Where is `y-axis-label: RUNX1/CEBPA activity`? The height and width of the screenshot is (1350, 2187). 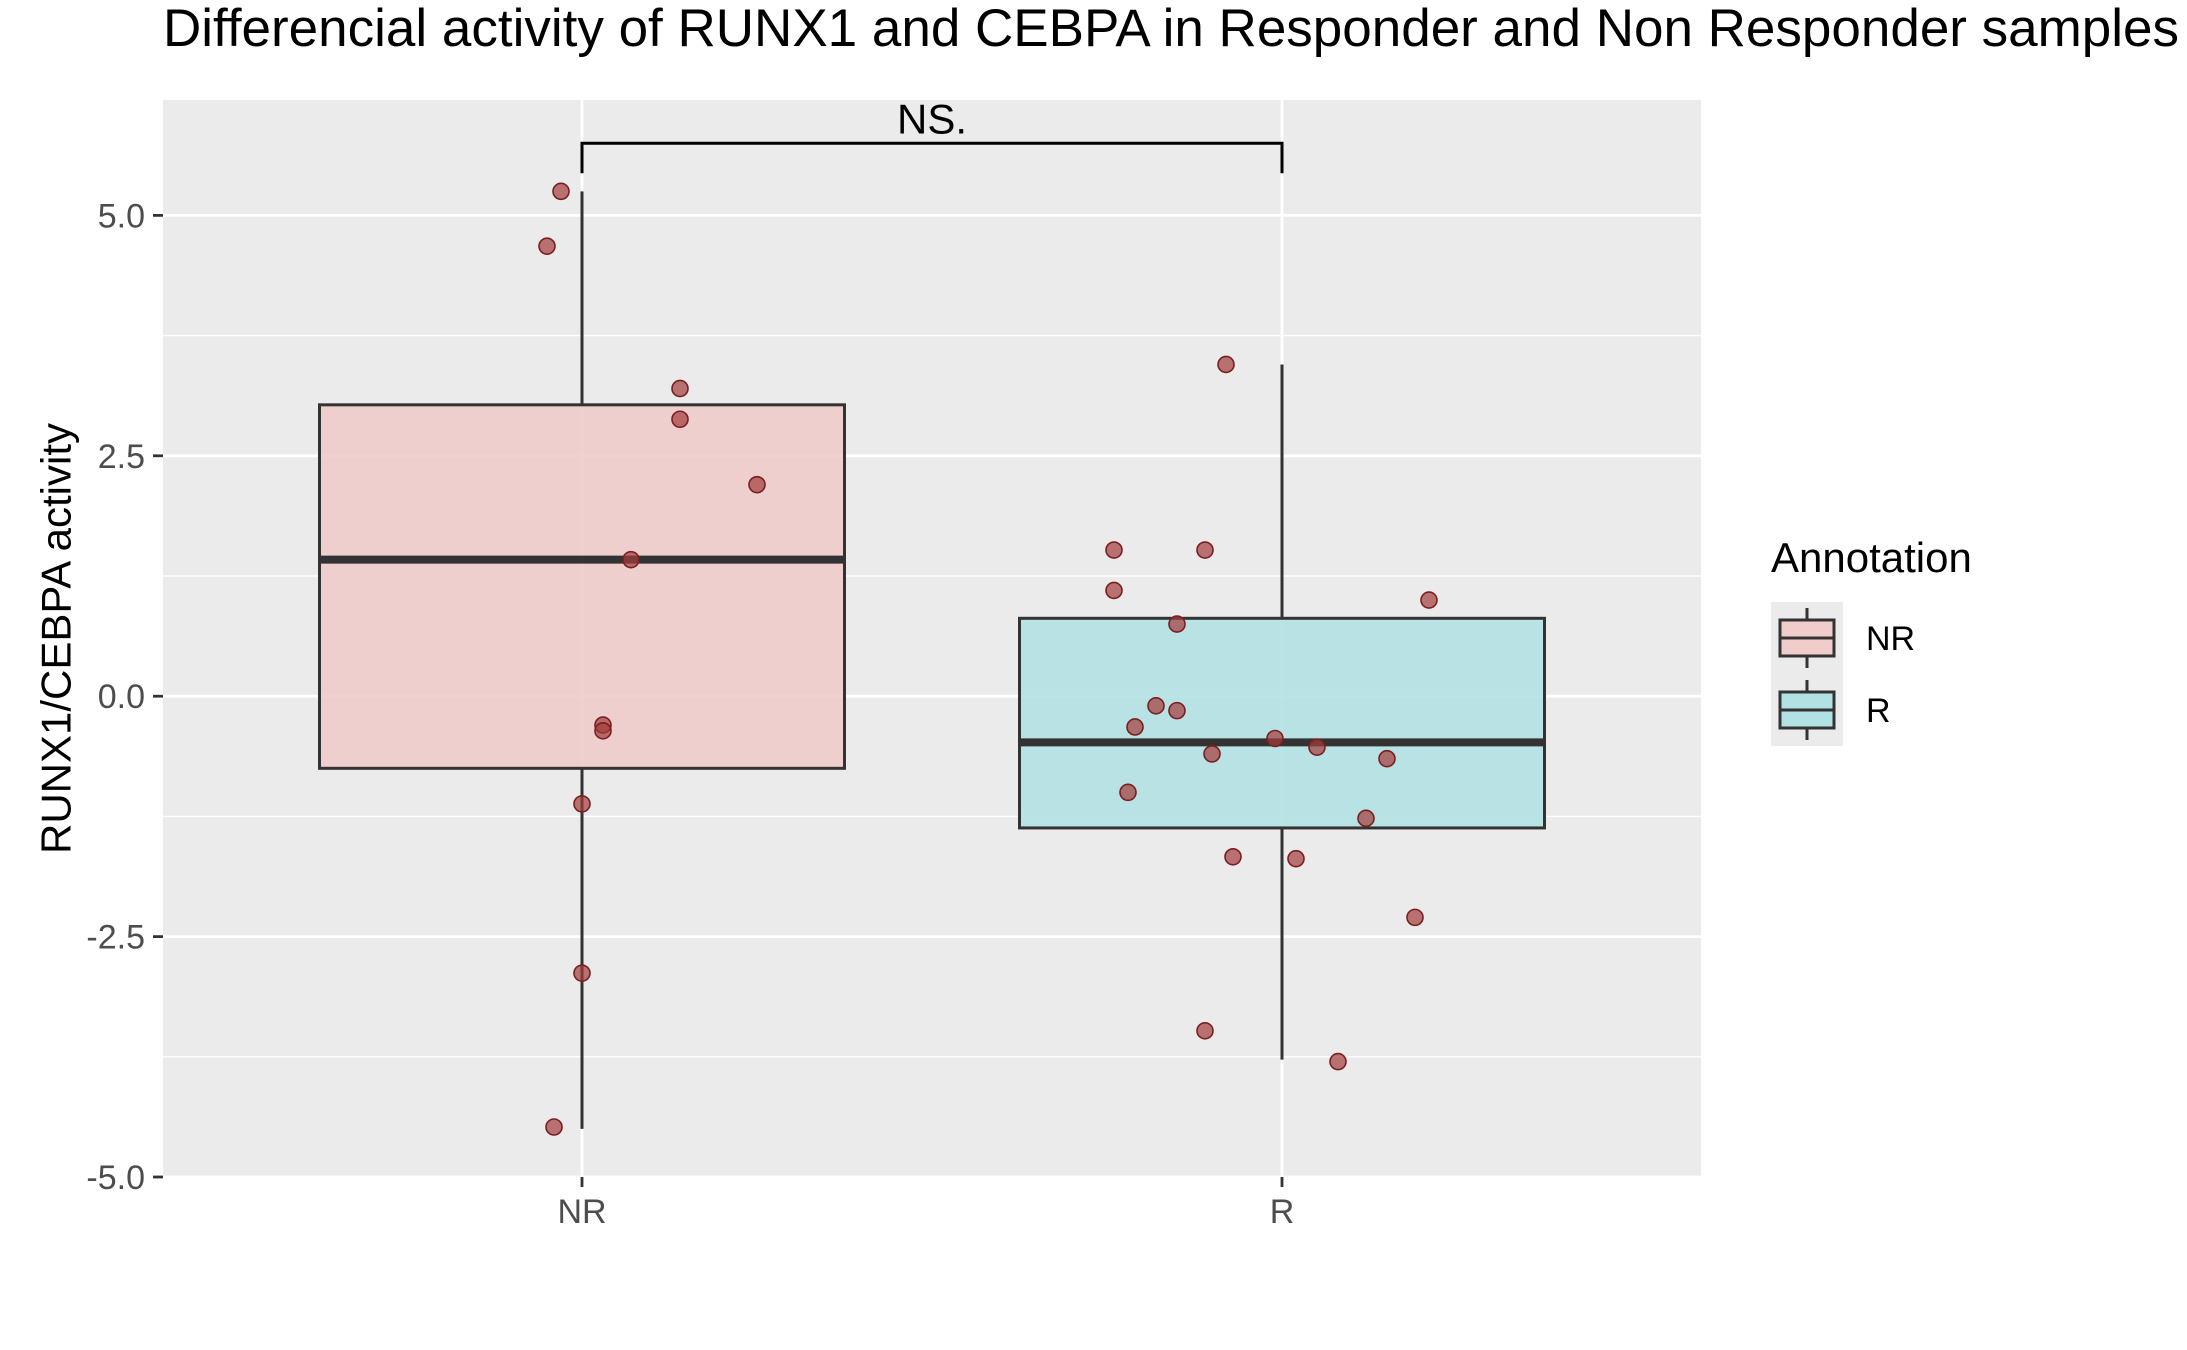 y-axis-label: RUNX1/CEBPA activity is located at coordinates (56, 638).